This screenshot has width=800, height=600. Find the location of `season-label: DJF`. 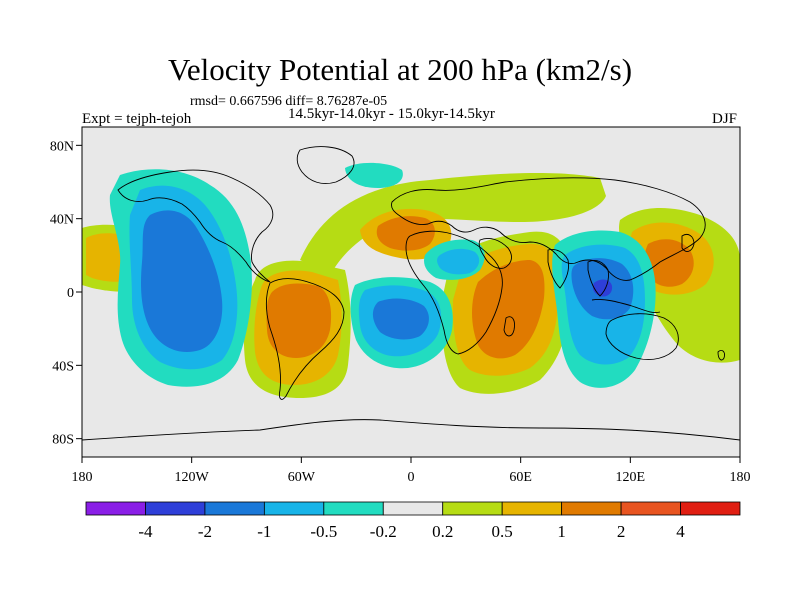

season-label: DJF is located at coordinates (725, 119).